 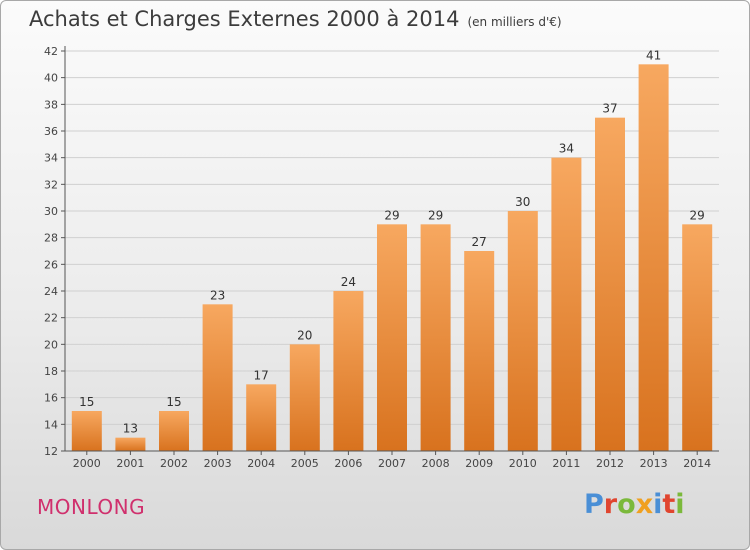 What do you see at coordinates (436, 463) in the screenshot?
I see `x-tick-label: 2008` at bounding box center [436, 463].